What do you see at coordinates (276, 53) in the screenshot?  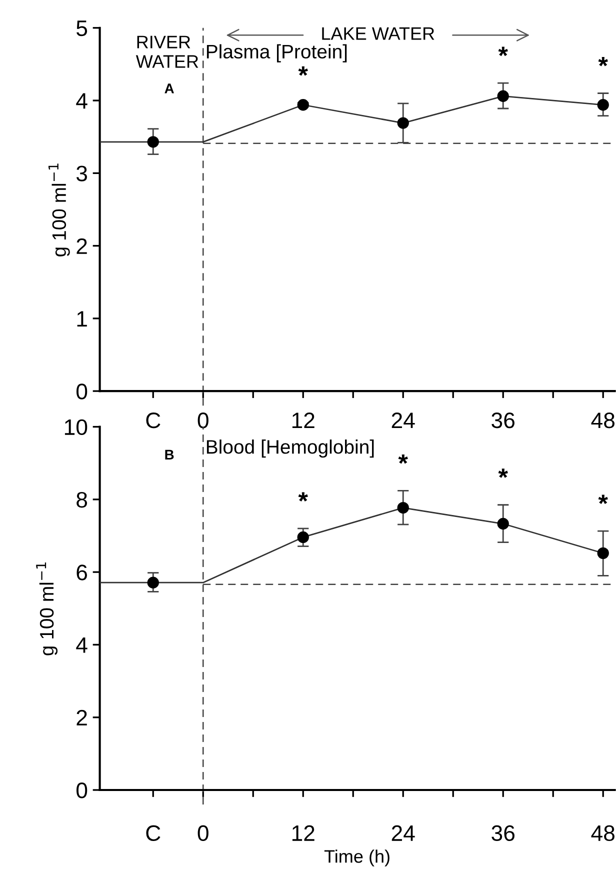 I see `text: Plasma [Protein]` at bounding box center [276, 53].